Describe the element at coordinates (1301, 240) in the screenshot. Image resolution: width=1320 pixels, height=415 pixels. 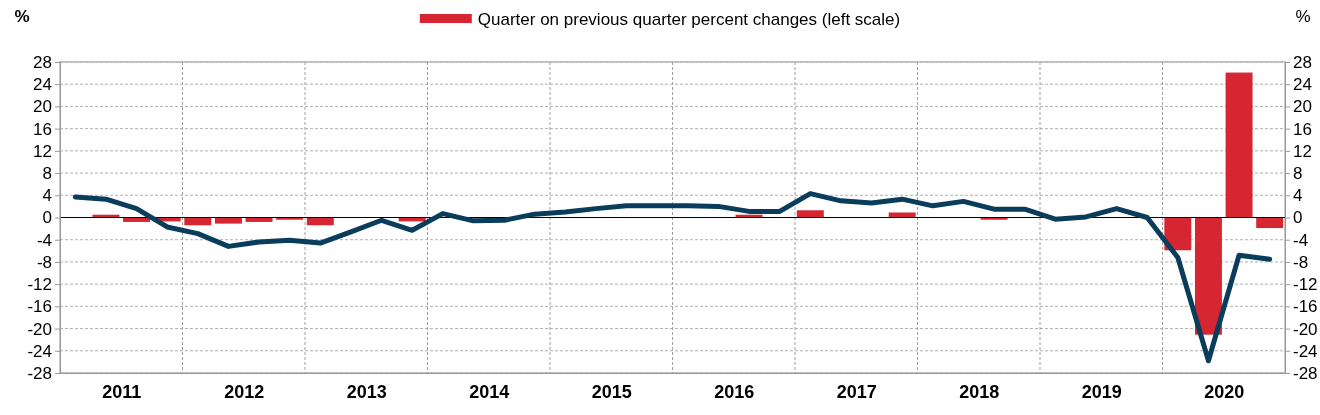
I see `y2-tick-label: -4` at that location.